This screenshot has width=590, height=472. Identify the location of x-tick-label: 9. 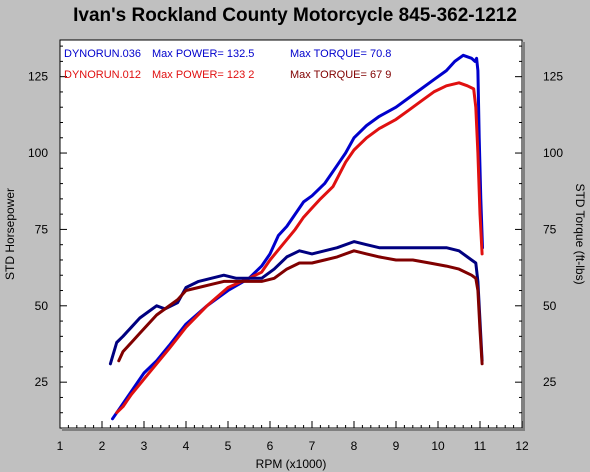
(396, 446).